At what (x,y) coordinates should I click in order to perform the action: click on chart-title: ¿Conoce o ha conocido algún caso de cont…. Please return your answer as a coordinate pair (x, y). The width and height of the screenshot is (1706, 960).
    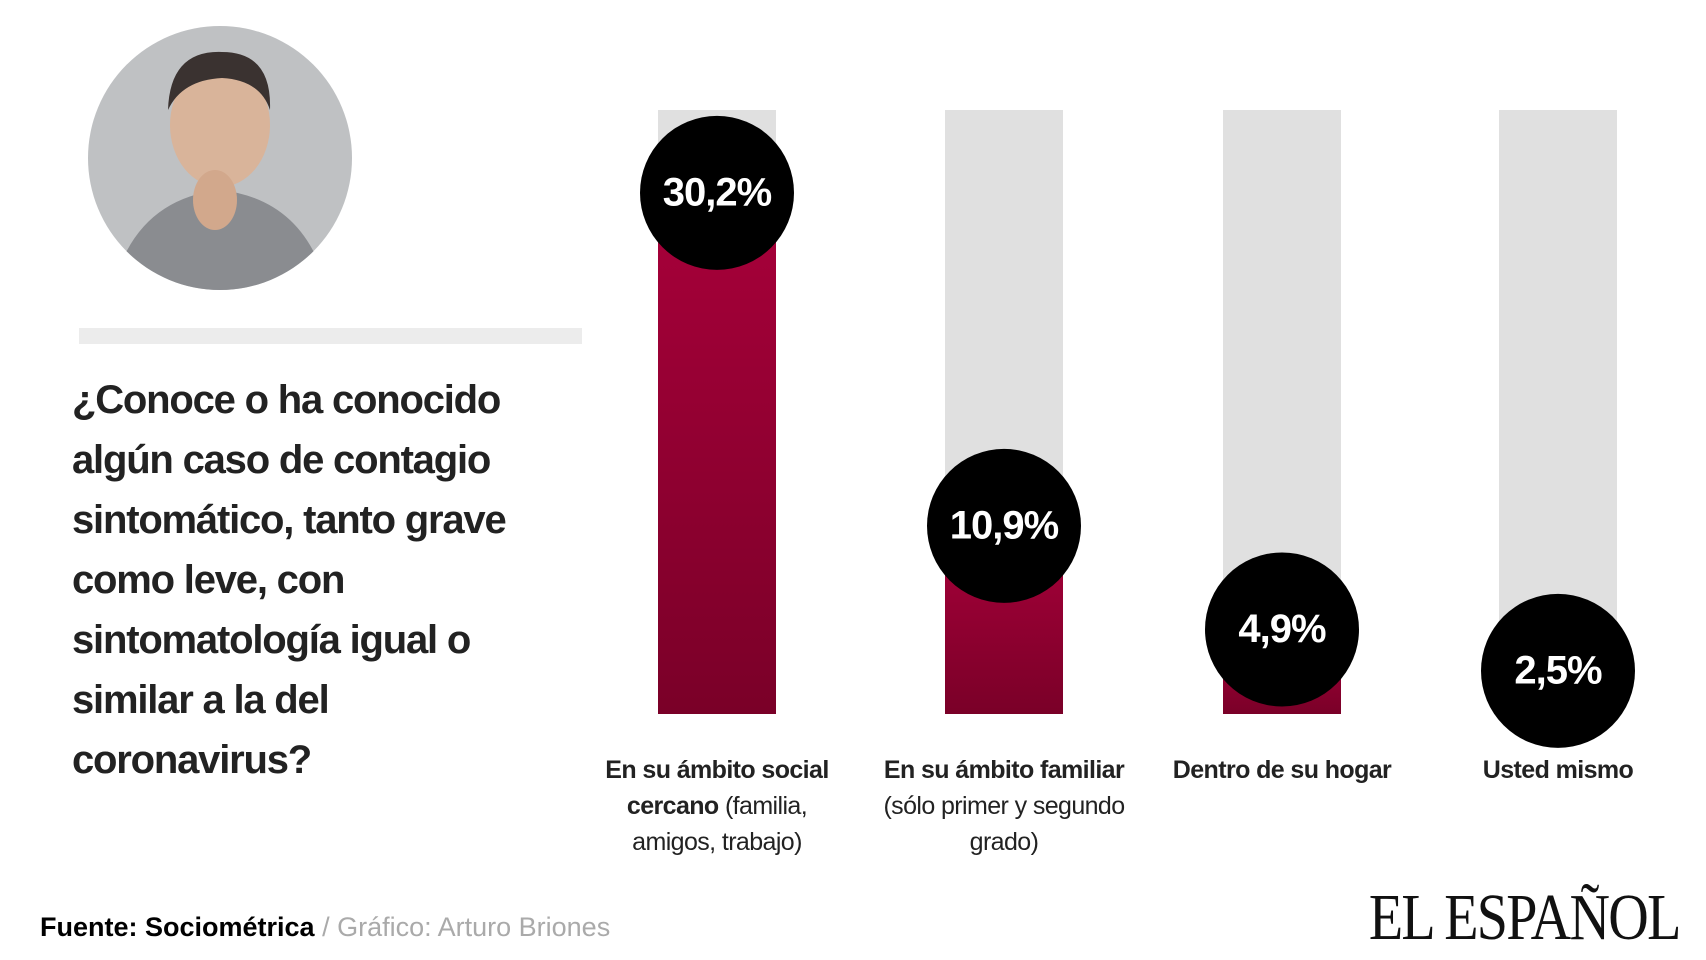
    Looking at the image, I should click on (289, 580).